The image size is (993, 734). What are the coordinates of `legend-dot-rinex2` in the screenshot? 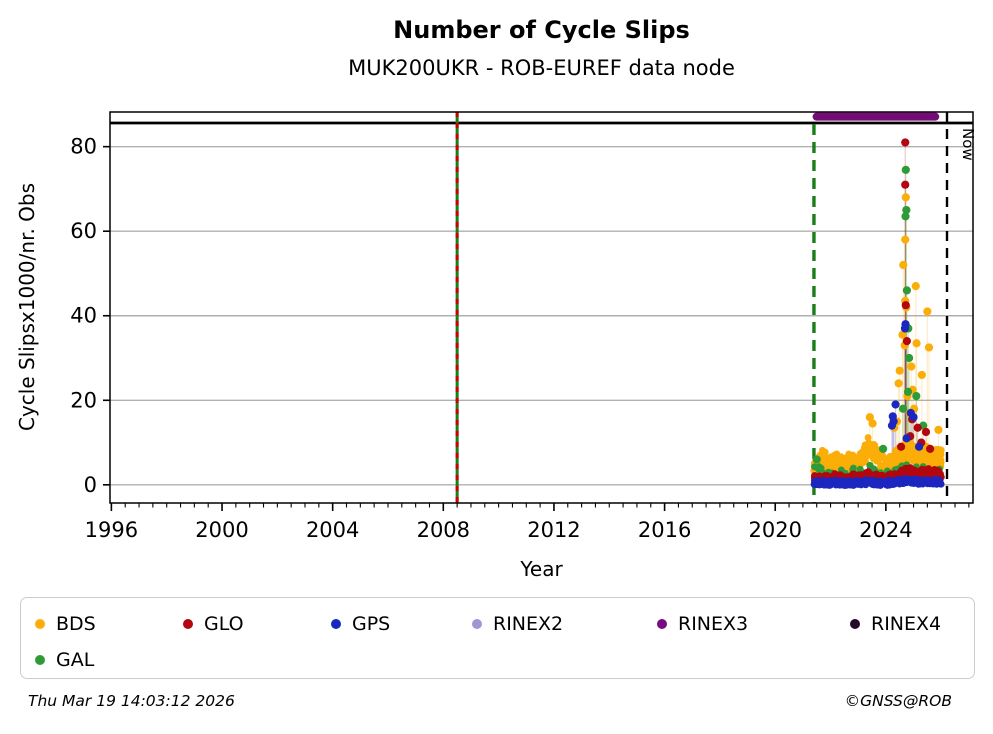 It's located at (477, 624).